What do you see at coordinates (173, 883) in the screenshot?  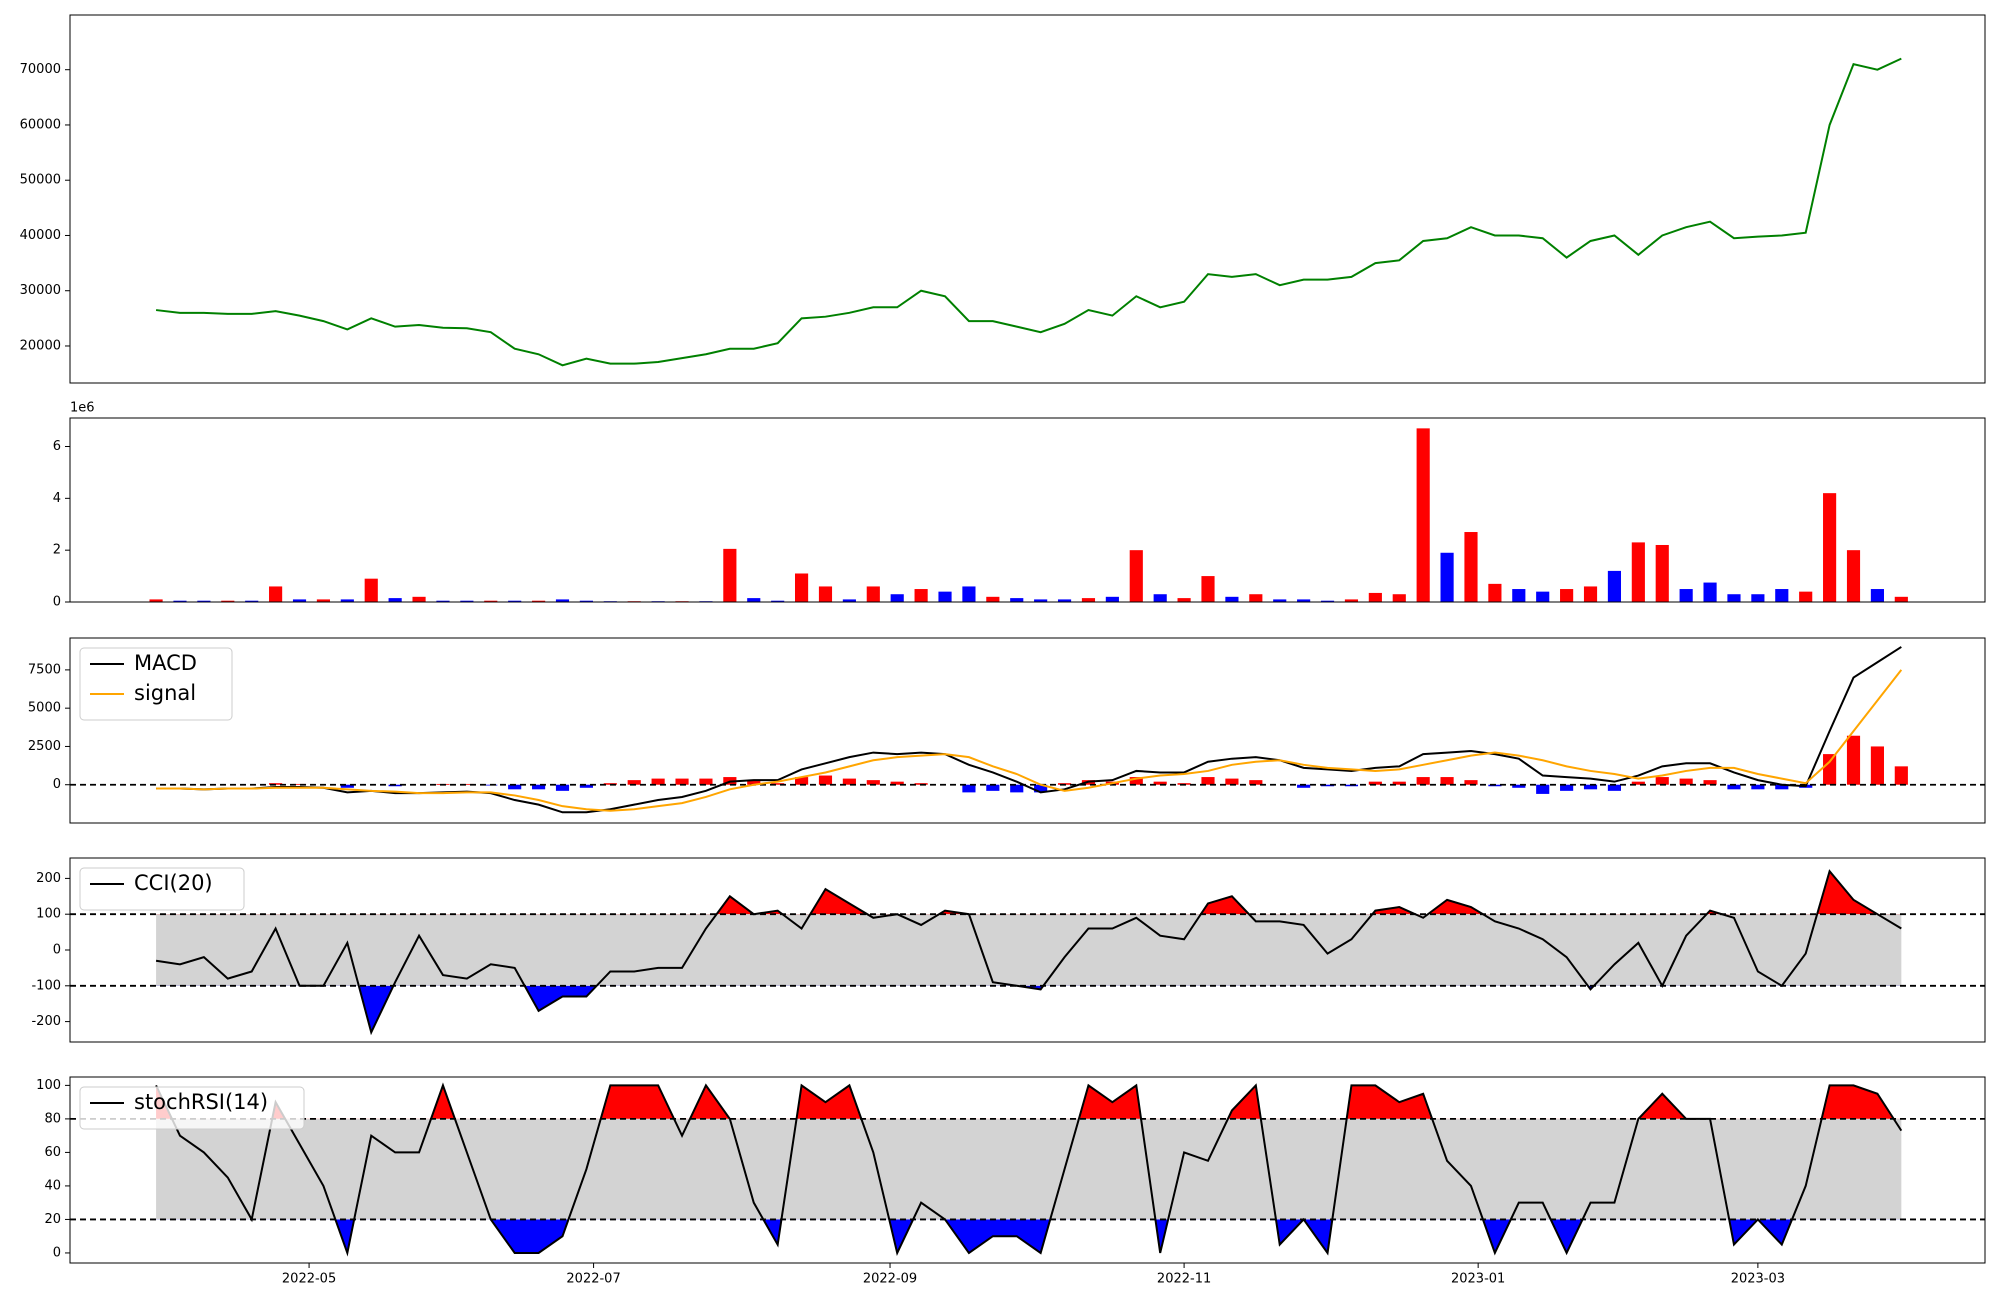 I see `legend-label: CCI(20)` at bounding box center [173, 883].